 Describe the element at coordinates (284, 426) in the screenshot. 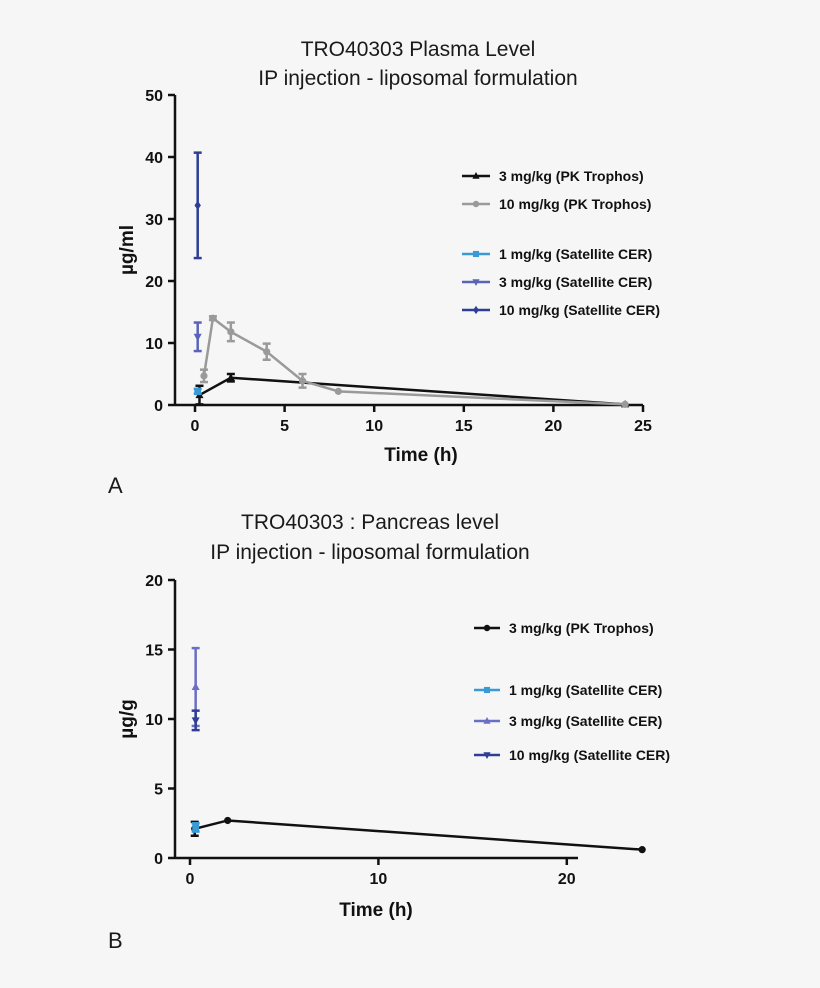

I see `x-tick-label: 5` at that location.